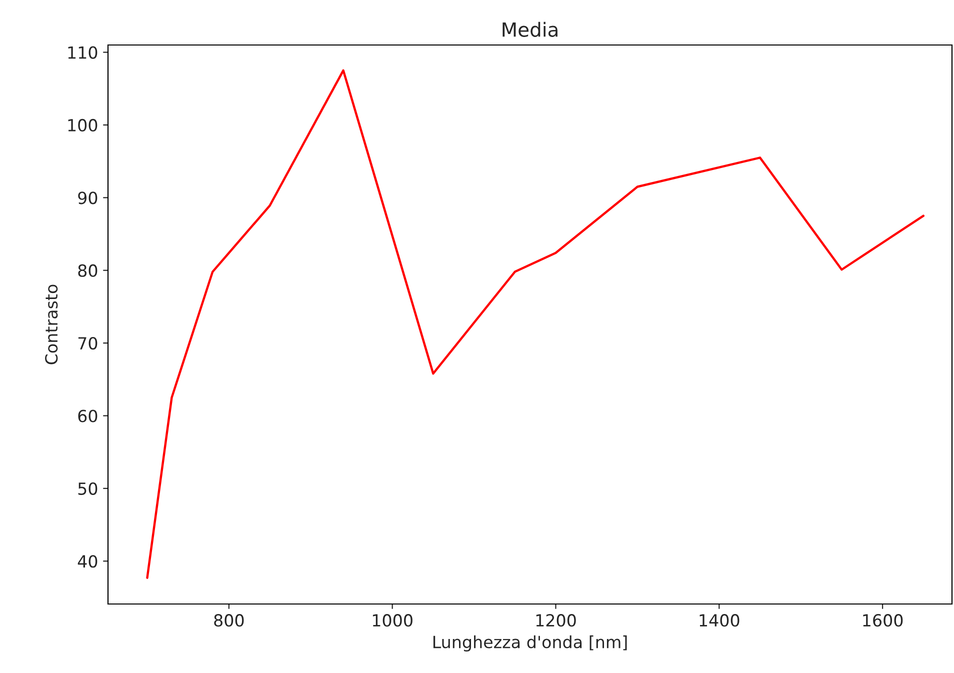  What do you see at coordinates (88, 198) in the screenshot?
I see `y-tick-label: 90` at bounding box center [88, 198].